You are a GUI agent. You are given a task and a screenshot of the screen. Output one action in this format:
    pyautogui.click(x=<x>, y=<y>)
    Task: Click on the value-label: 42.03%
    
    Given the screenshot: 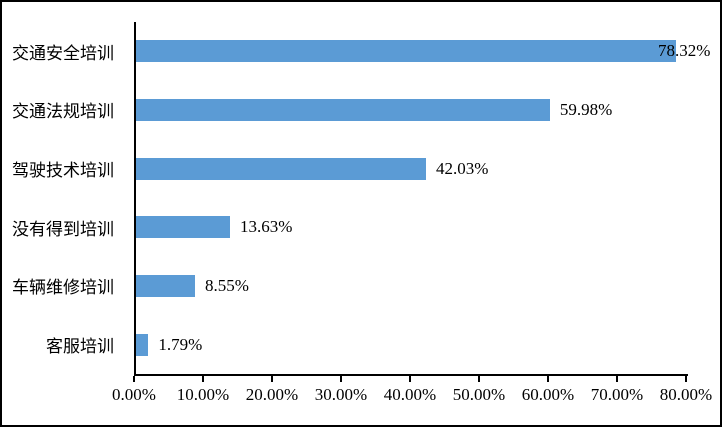 What is the action you would take?
    pyautogui.click(x=462, y=168)
    